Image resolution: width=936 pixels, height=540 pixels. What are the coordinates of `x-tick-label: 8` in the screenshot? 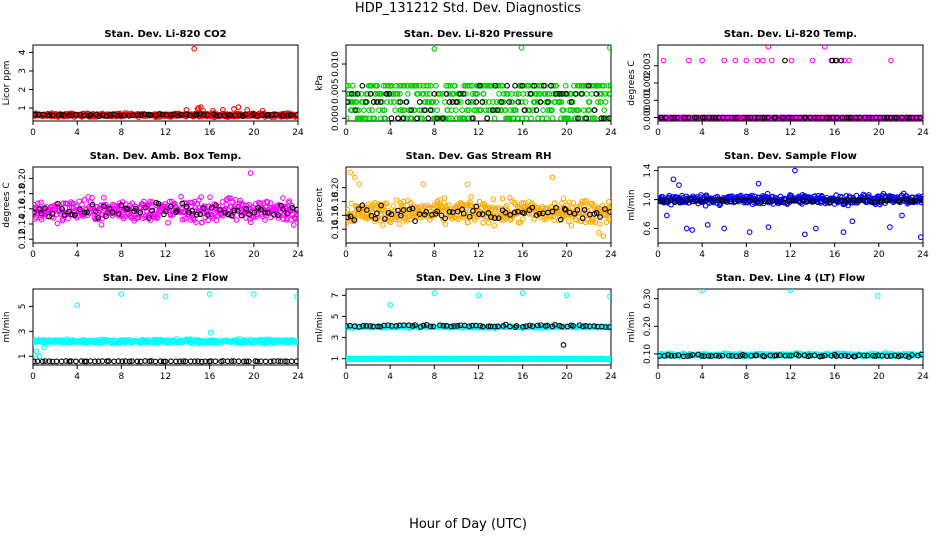 It's located at (121, 133).